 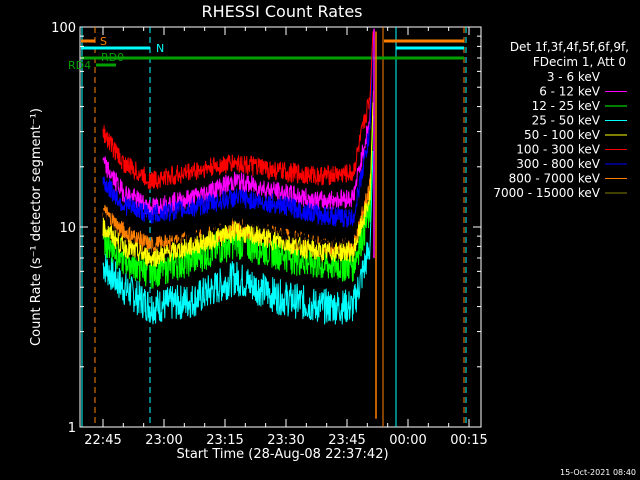 What do you see at coordinates (36, 227) in the screenshot?
I see `y-axis-label: Count Rate (s⁻¹ detector segment⁻¹)` at bounding box center [36, 227].